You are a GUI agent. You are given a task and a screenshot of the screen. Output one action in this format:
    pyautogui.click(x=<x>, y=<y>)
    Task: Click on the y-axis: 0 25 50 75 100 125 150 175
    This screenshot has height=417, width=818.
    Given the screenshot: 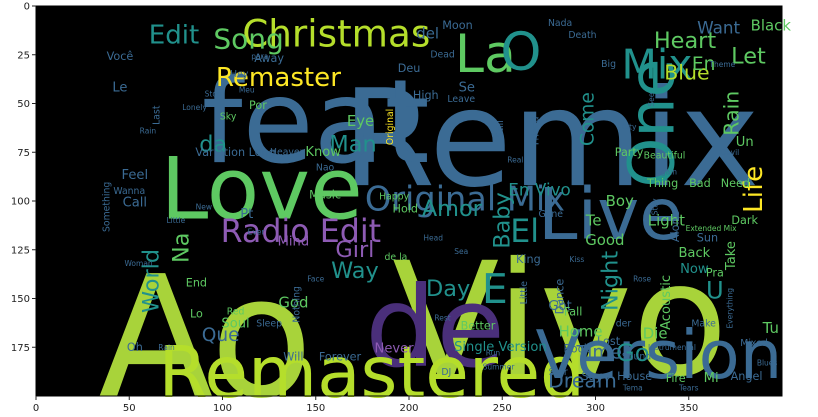 What is the action you would take?
    pyautogui.click(x=23, y=178)
    